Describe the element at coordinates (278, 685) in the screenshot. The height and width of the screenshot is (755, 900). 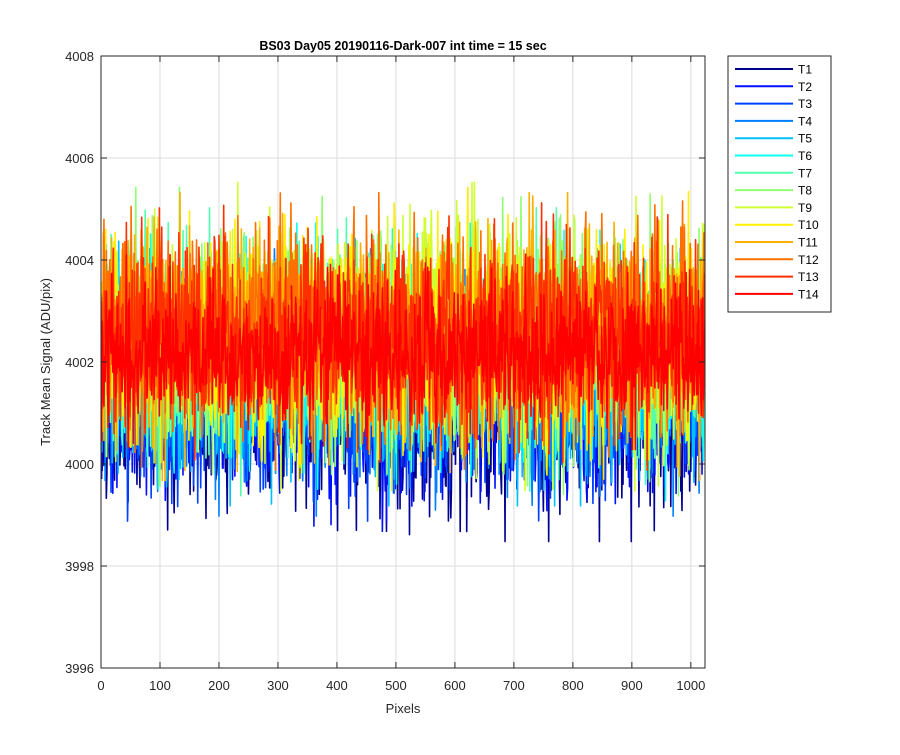
I see `x-tick-label: 300` at that location.